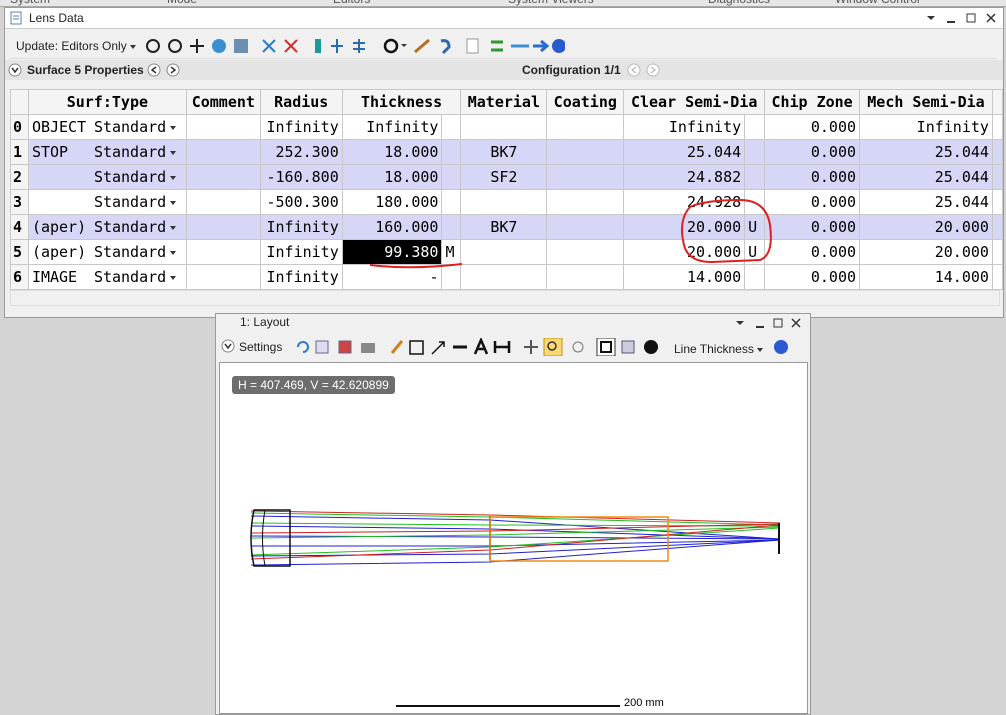 The image size is (1006, 715). Describe the element at coordinates (182, 3) in the screenshot. I see `menu-tab: Mode` at that location.